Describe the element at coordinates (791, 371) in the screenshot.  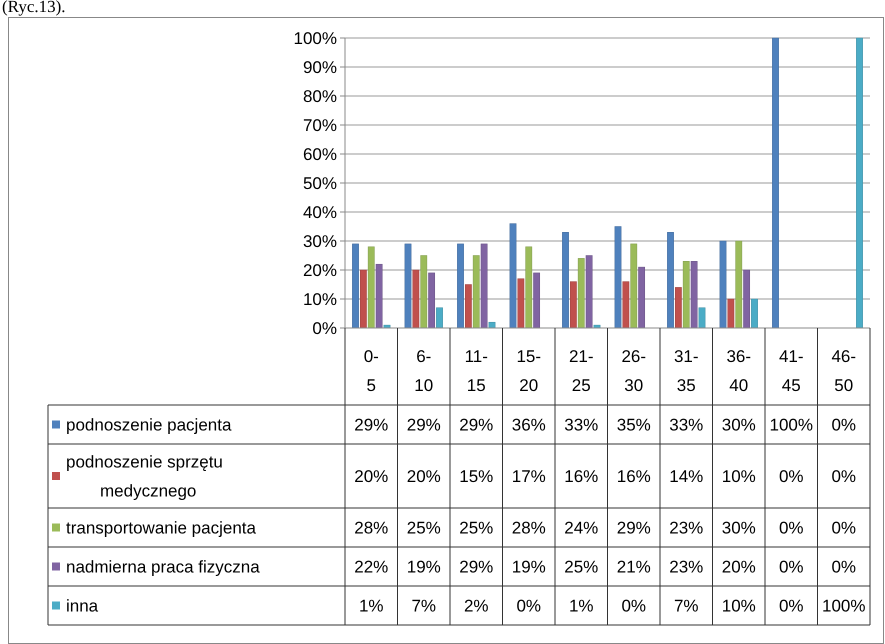
I see `x-tick-label: 41-45` at that location.